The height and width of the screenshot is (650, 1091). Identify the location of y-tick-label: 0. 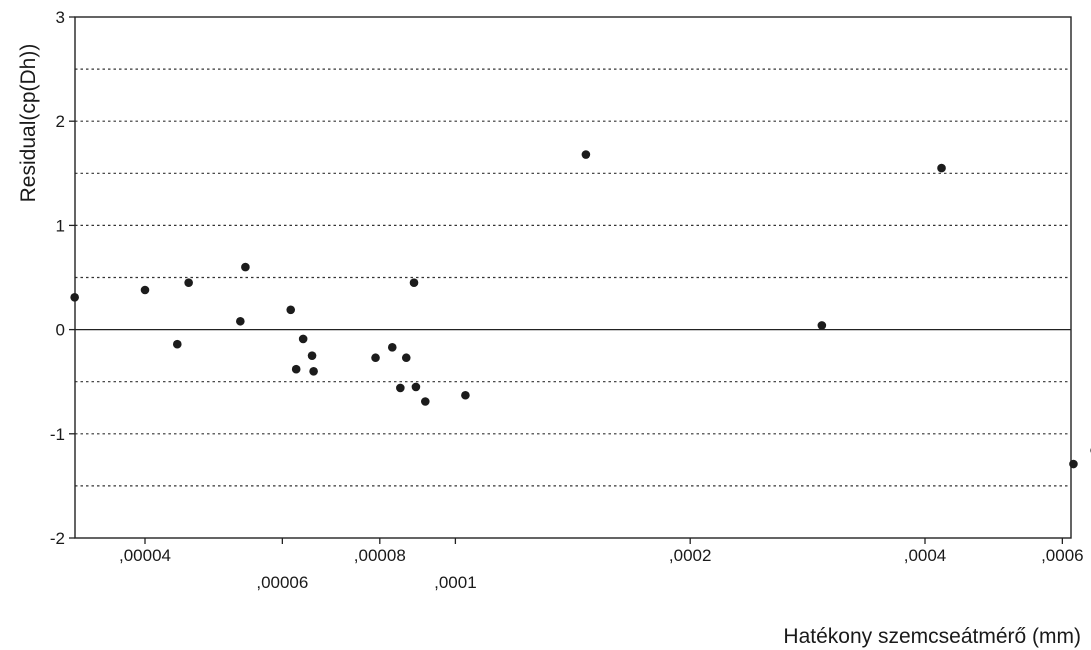
(60, 330).